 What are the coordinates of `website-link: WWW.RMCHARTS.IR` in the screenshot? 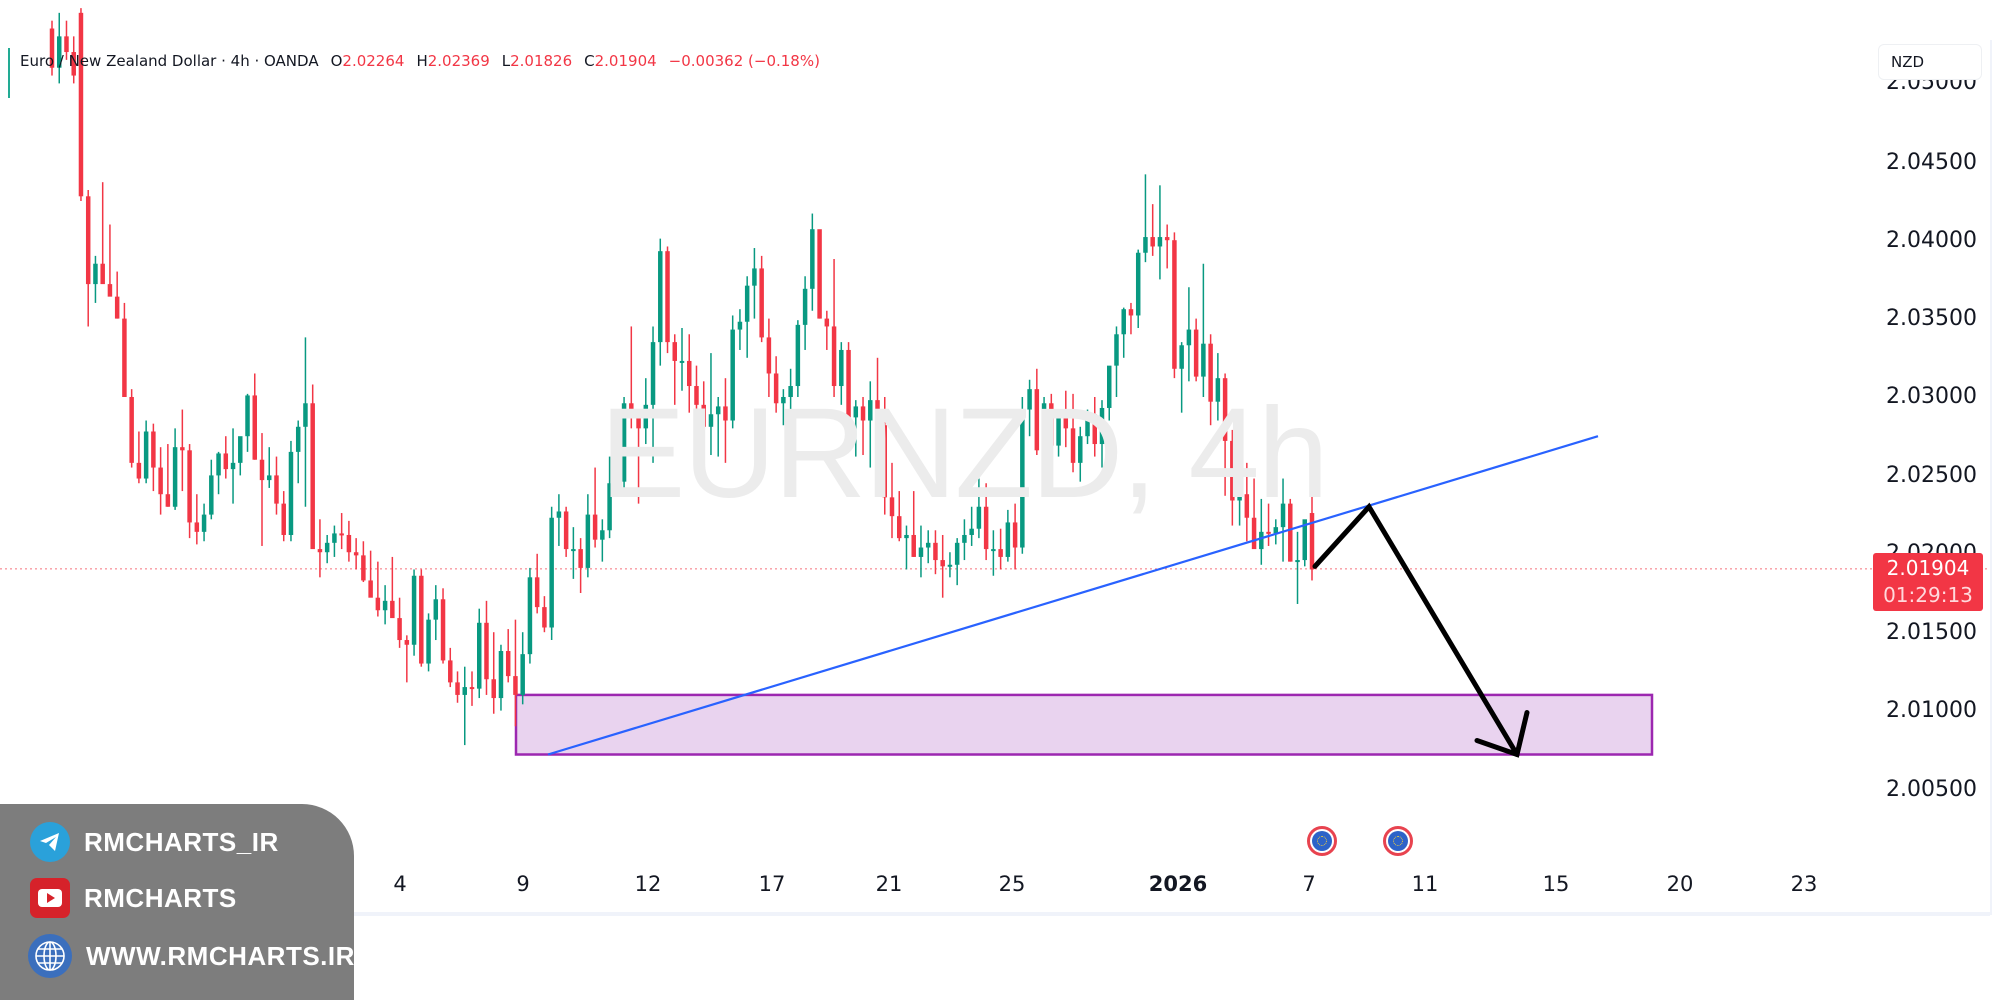 It's located at (191, 956).